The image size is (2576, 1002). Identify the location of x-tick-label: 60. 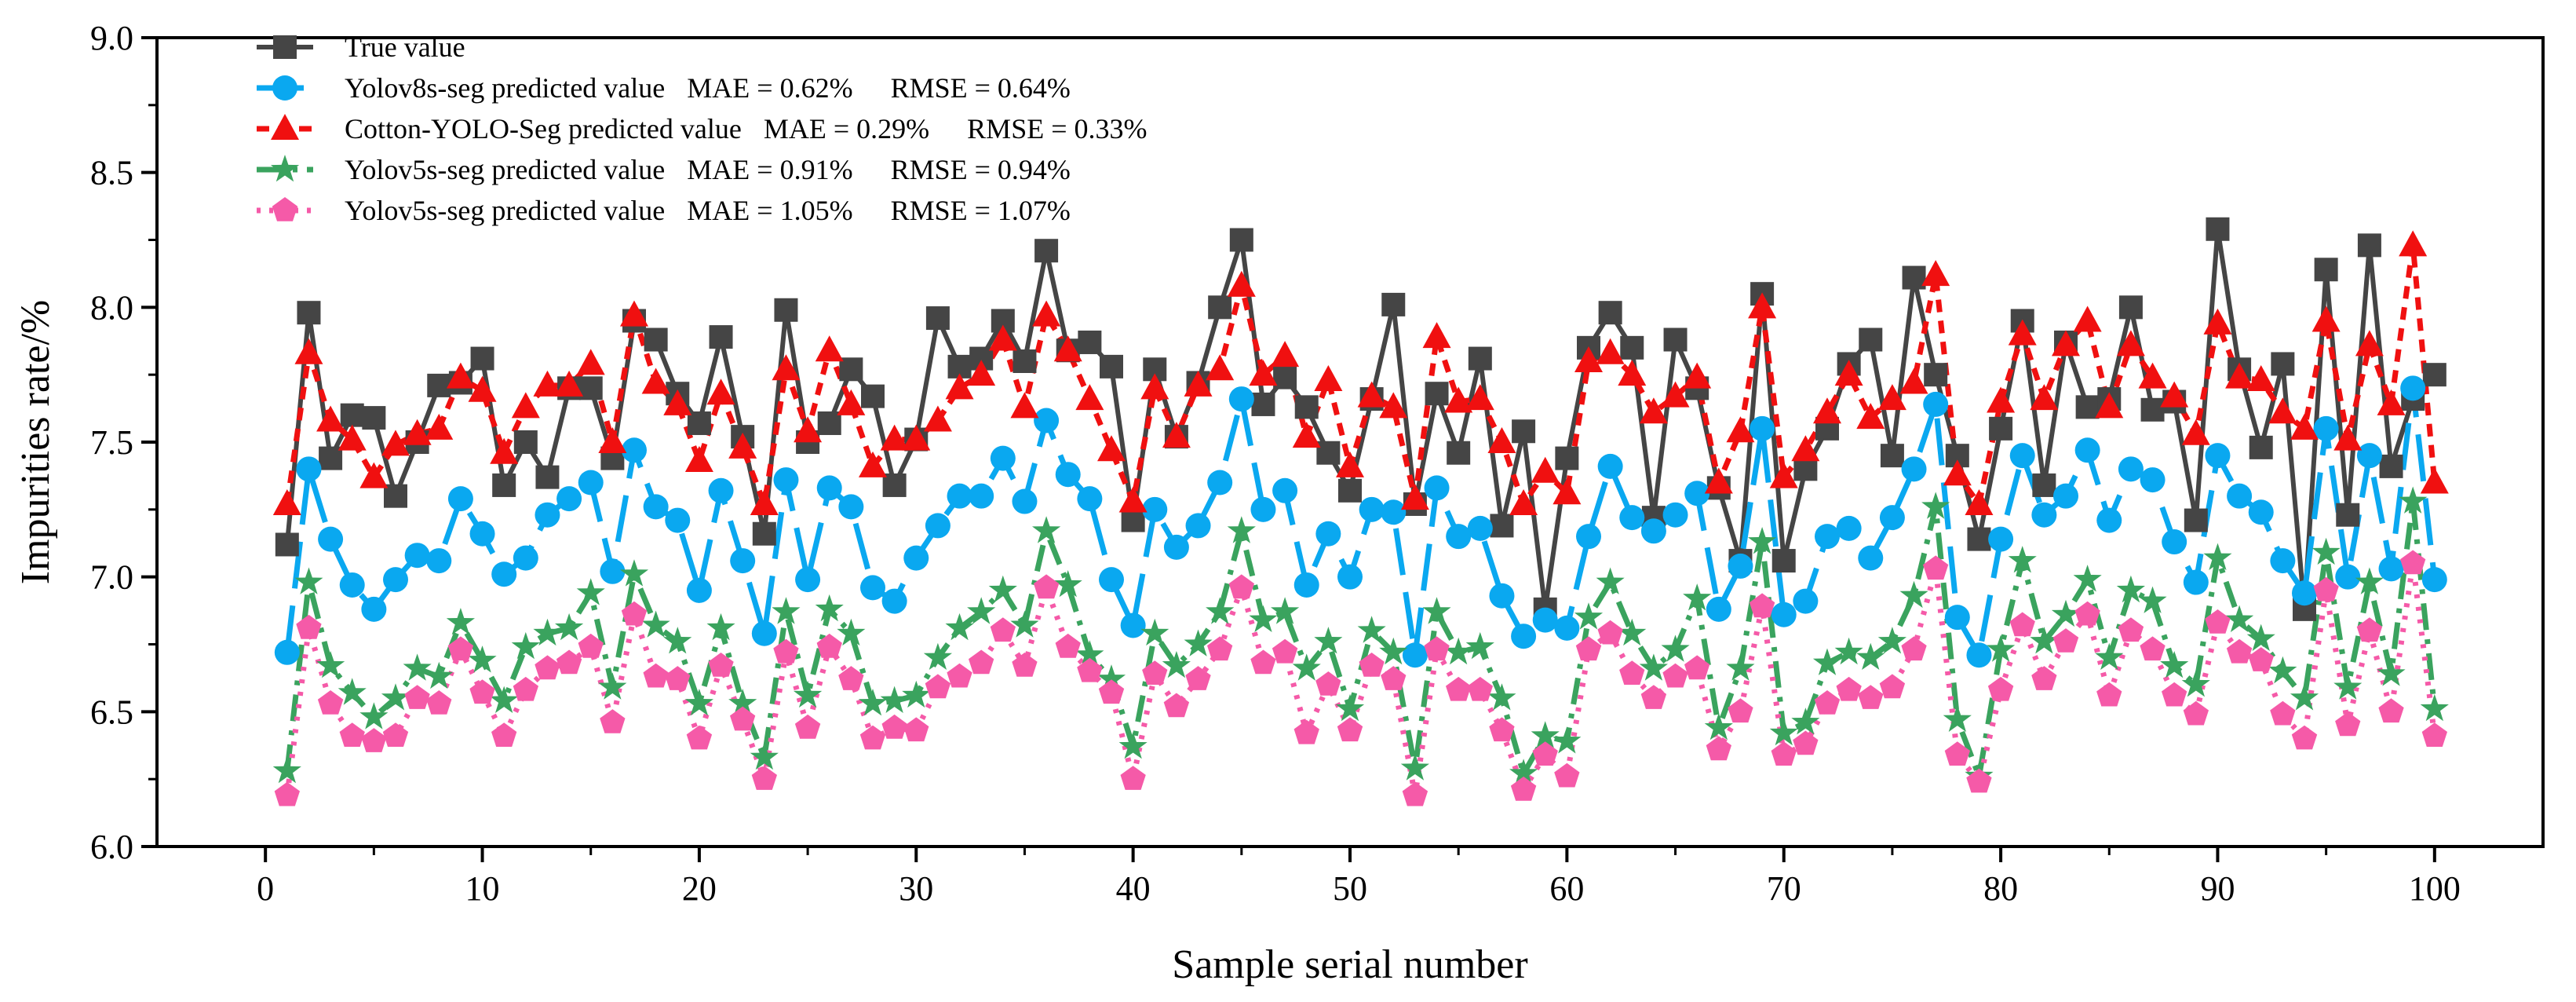
(1566, 888).